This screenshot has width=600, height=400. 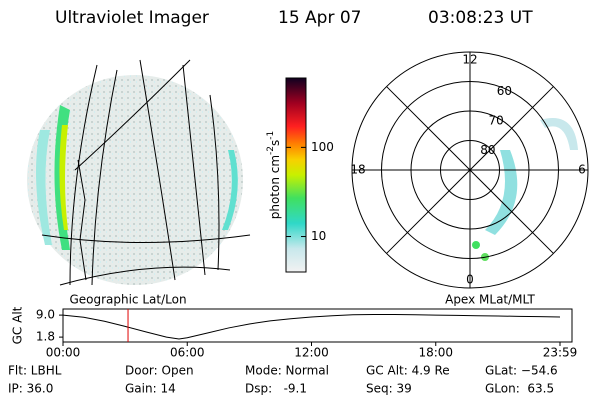 What do you see at coordinates (311, 353) in the screenshot?
I see `x-tick-label: 12:00` at bounding box center [311, 353].